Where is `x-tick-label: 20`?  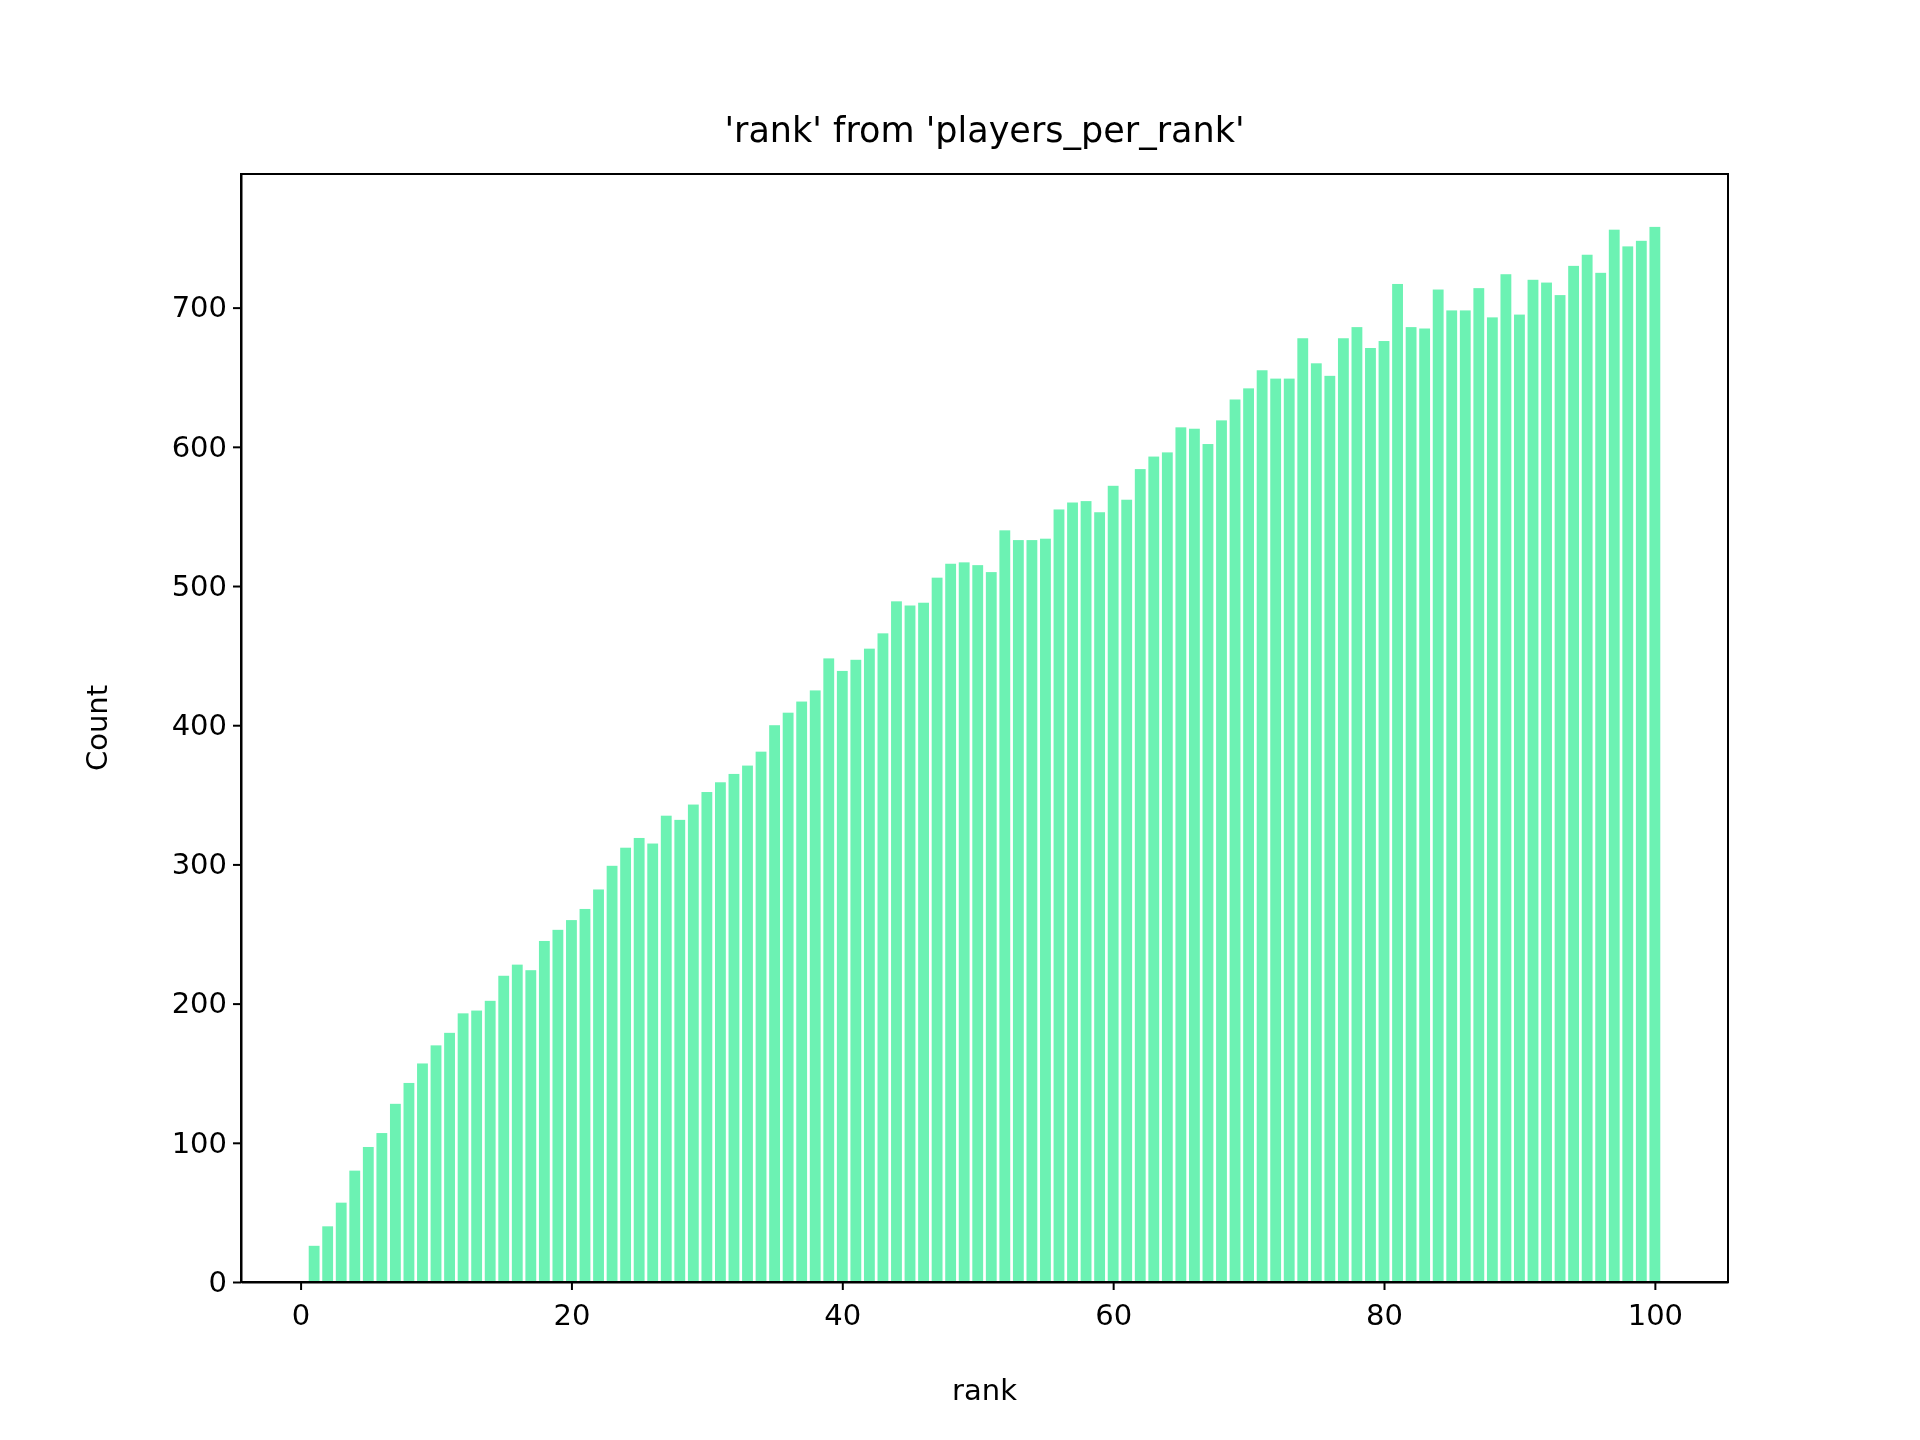
x-tick-label: 20 is located at coordinates (572, 1314).